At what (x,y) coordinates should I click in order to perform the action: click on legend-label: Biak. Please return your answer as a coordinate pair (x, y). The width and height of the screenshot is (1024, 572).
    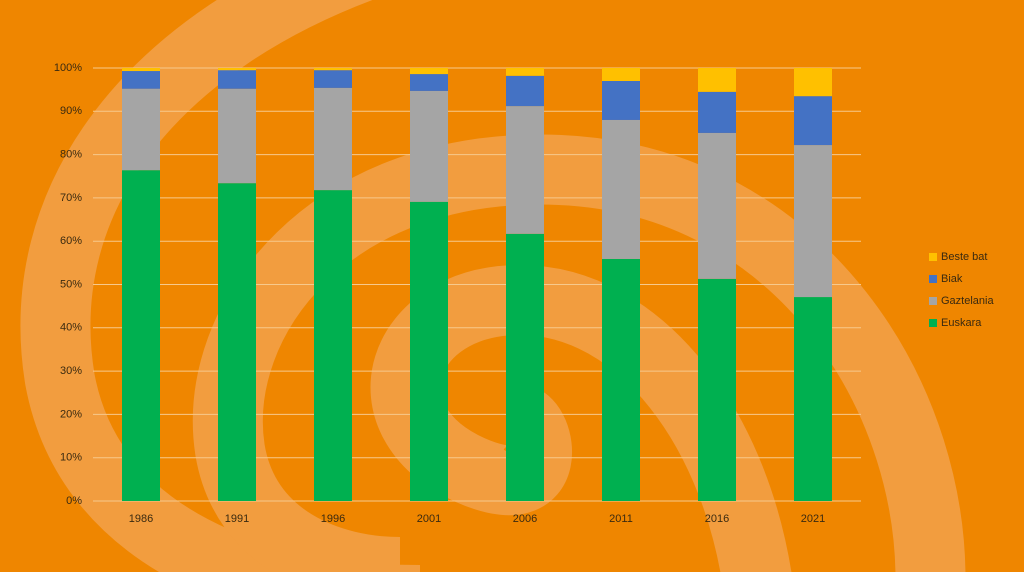
    Looking at the image, I should click on (952, 279).